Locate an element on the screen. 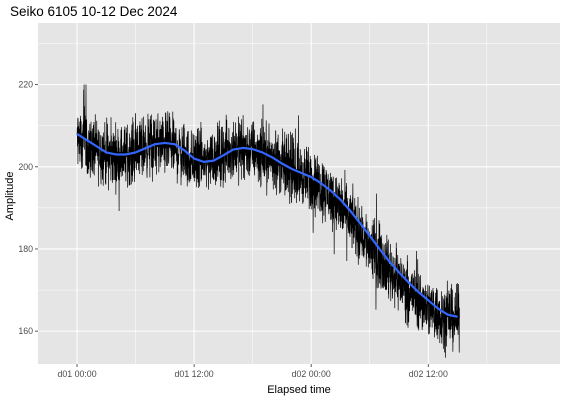 Image resolution: width=566 pixels, height=400 pixels. y-tick-label: 180 is located at coordinates (25, 249).